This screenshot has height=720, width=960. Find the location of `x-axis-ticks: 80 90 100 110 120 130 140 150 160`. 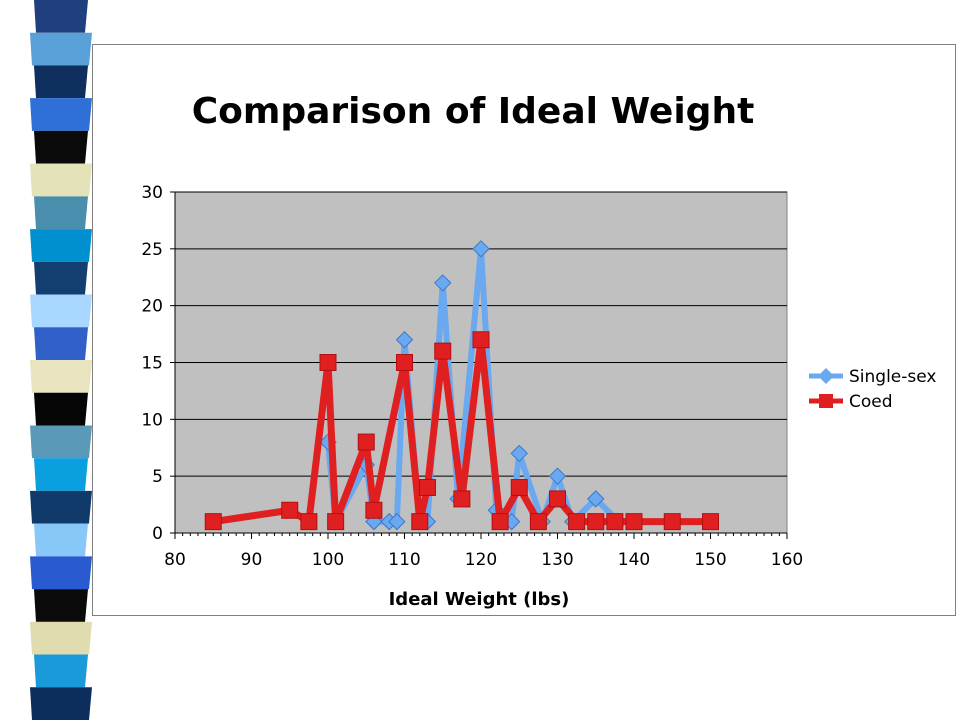

x-axis-ticks: 80 90 100 110 120 130 140 150 160 is located at coordinates (483, 560).